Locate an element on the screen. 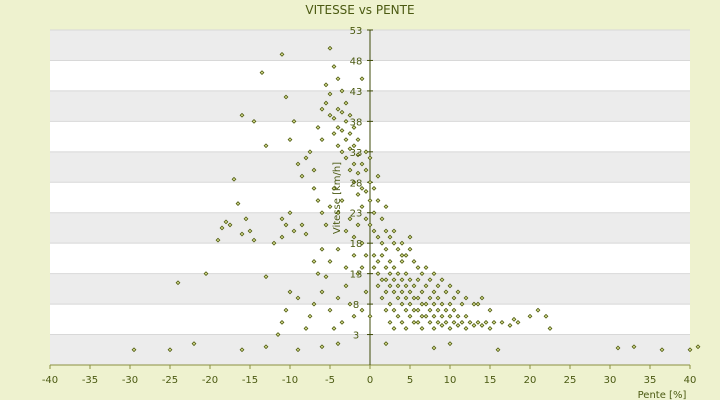 The width and height of the screenshot is (720, 400). y-tick-label: 53 is located at coordinates (356, 31).